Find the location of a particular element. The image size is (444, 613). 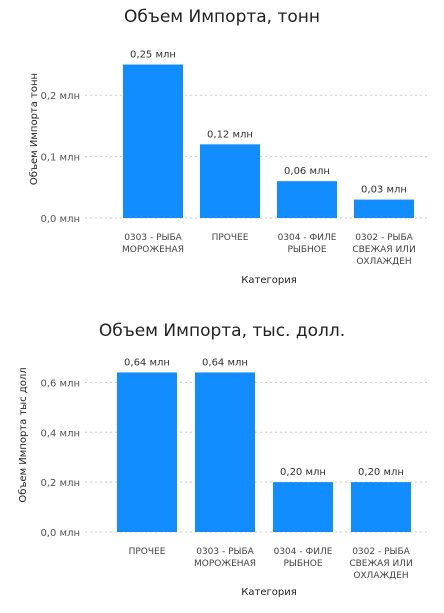

data-label: 0,25 млн is located at coordinates (153, 55).